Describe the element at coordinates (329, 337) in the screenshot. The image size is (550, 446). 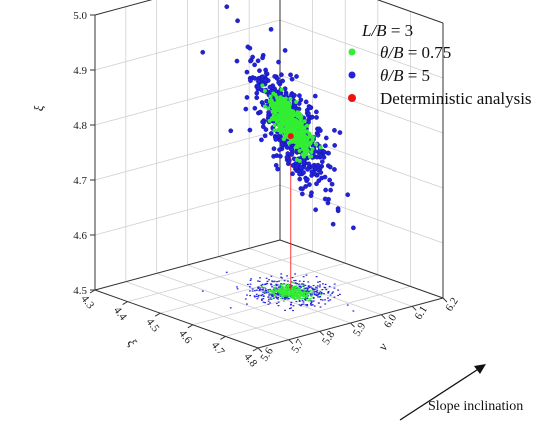
I see `y-tick-label: 5.8` at that location.